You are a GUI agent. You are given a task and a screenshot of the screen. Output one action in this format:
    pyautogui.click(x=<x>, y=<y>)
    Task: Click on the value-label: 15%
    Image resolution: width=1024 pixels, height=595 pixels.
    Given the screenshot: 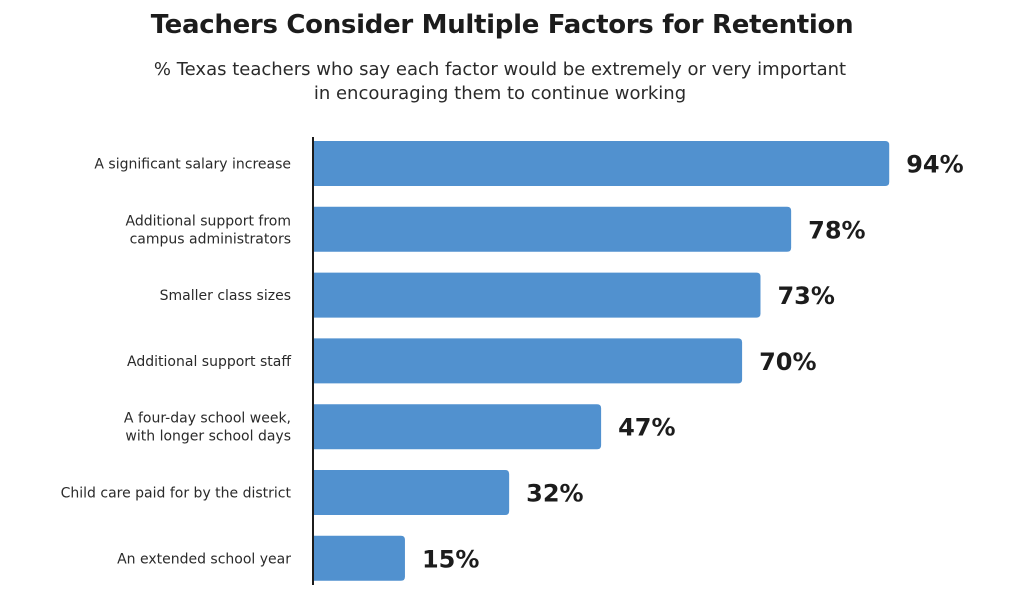 What is the action you would take?
    pyautogui.click(x=450, y=559)
    